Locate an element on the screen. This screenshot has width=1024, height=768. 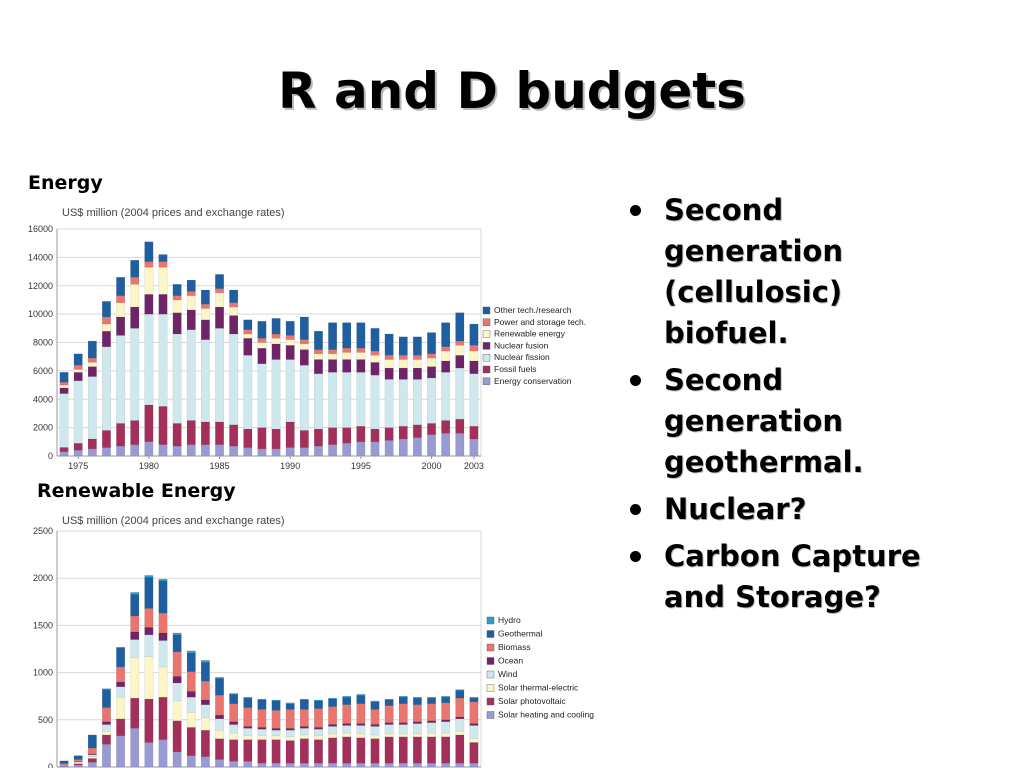
legend-swatch-nuclear-fission is located at coordinates (486, 358).